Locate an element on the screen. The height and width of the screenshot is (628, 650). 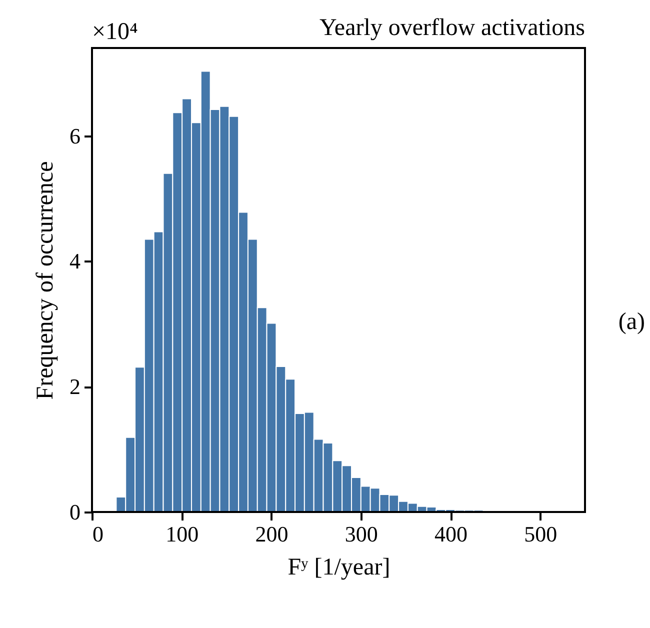
y-tick-label: 0 is located at coordinates (75, 512).